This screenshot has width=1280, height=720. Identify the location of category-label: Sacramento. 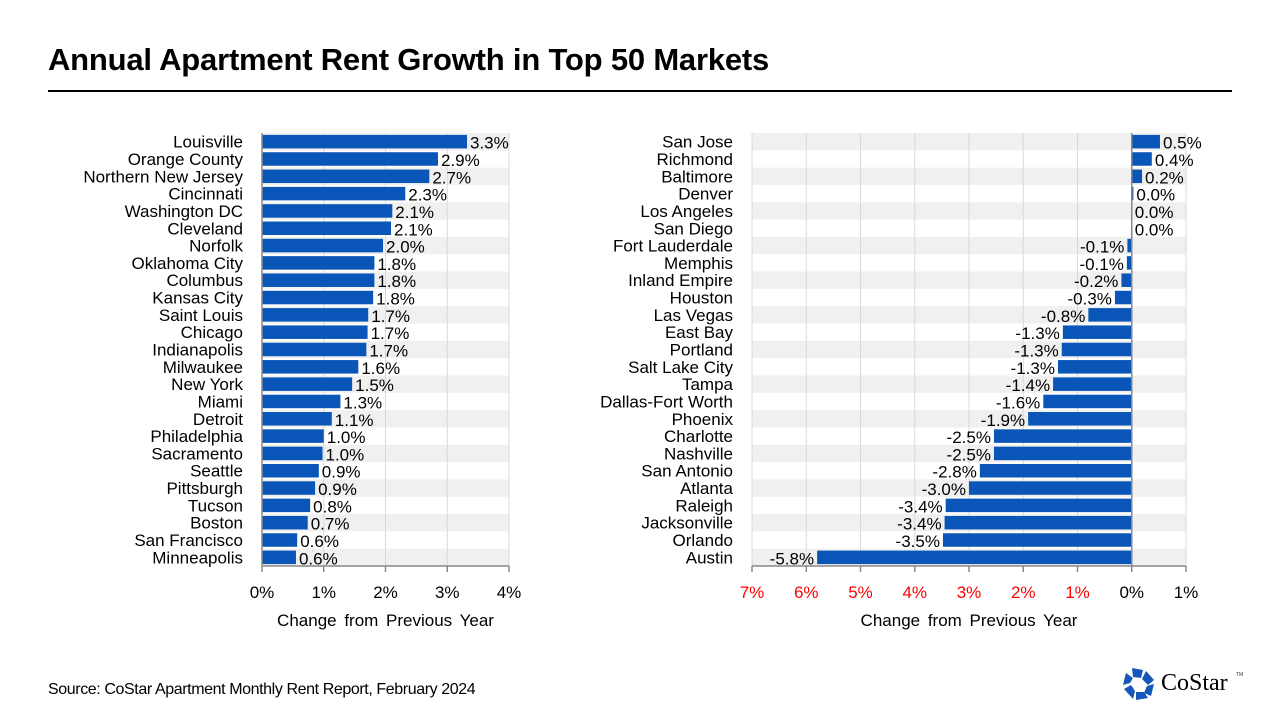
(197, 453).